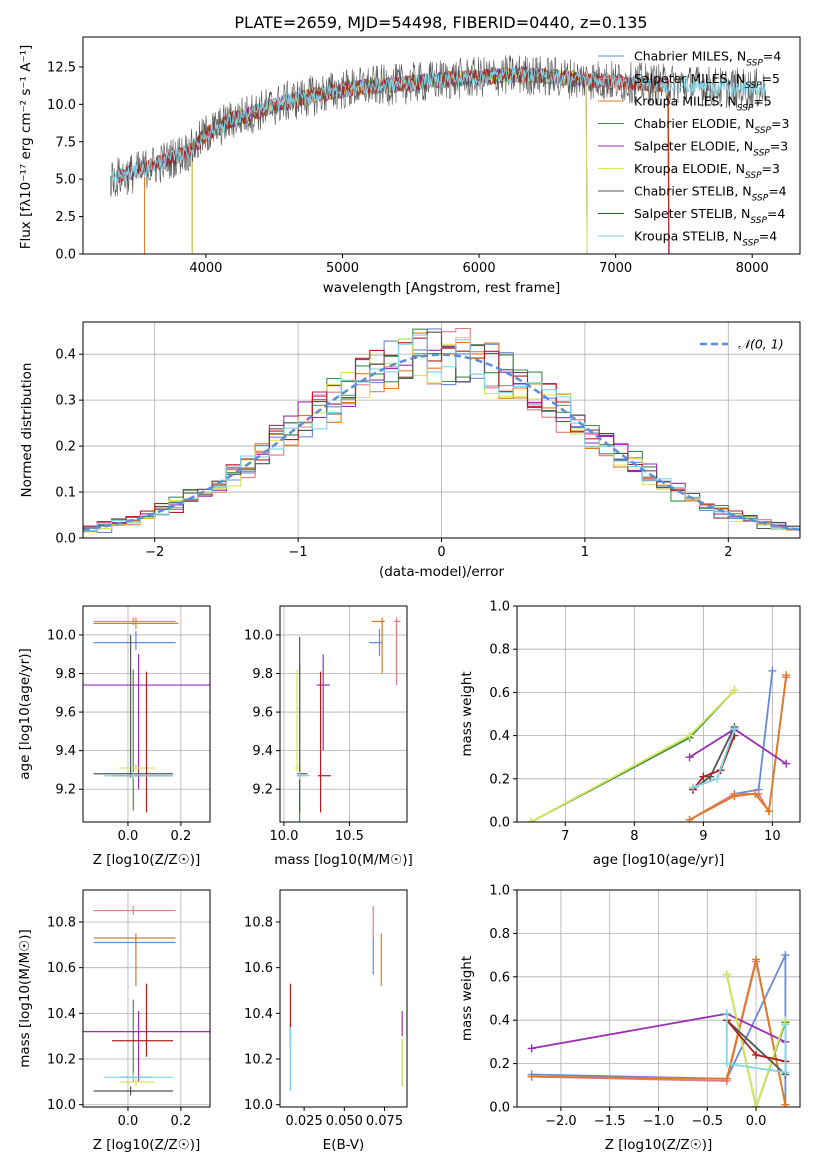  What do you see at coordinates (147, 1145) in the screenshot?
I see `mass-vs-Z-xlabel: Z [log10(Z/Z☉)]` at bounding box center [147, 1145].